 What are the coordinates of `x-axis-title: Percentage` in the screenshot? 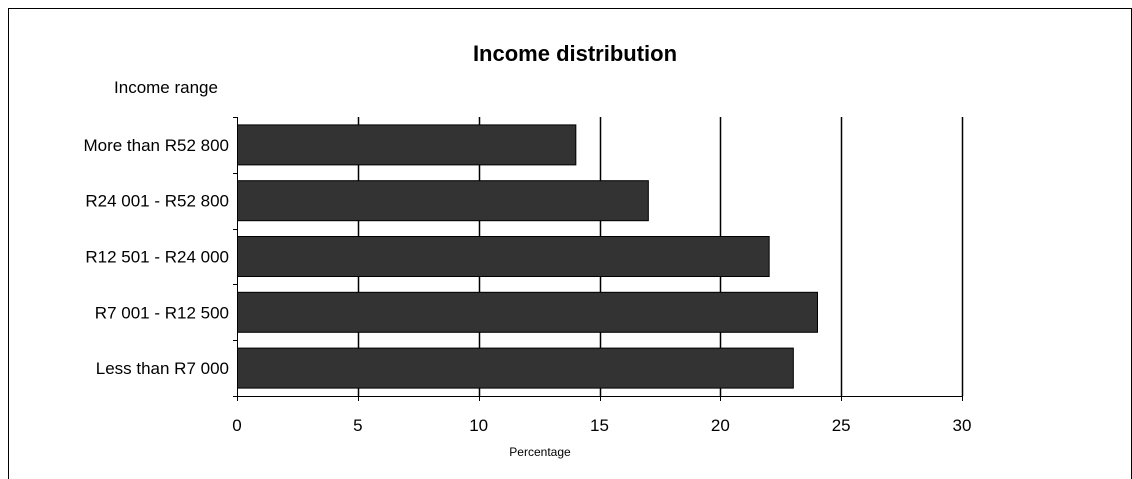 It's located at (540, 452).